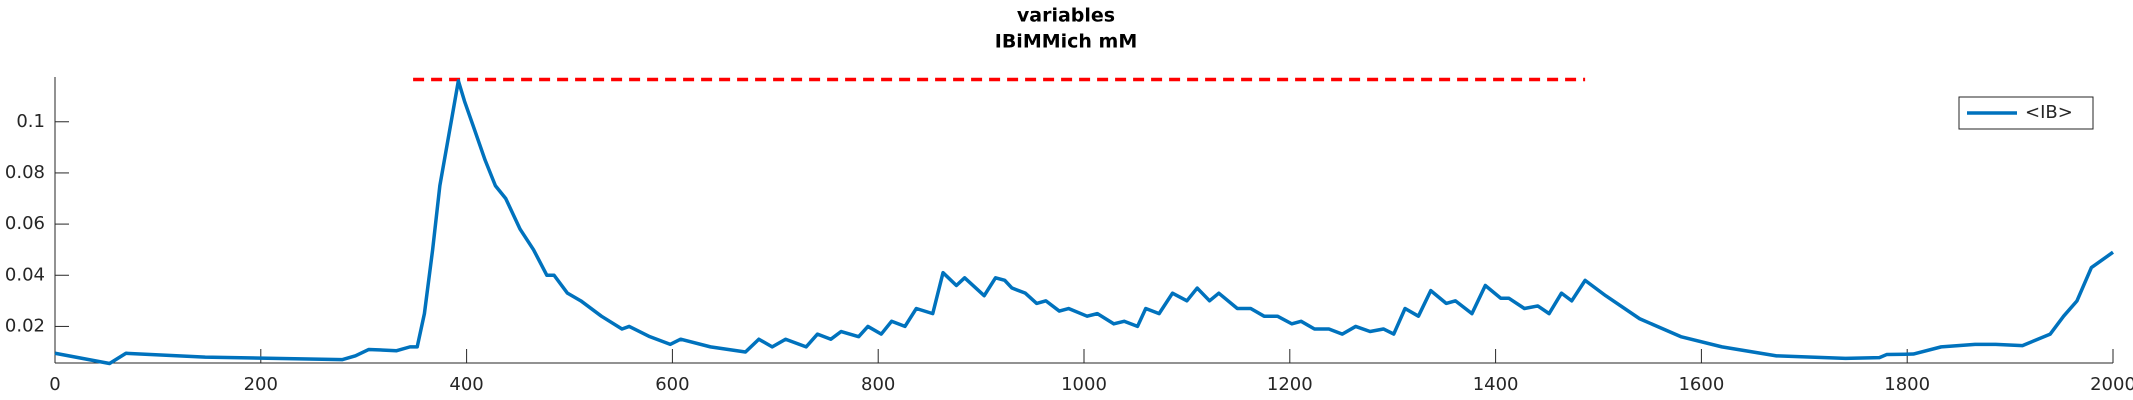  Describe the element at coordinates (1066, 16) in the screenshot. I see `chart-title: variables` at that location.